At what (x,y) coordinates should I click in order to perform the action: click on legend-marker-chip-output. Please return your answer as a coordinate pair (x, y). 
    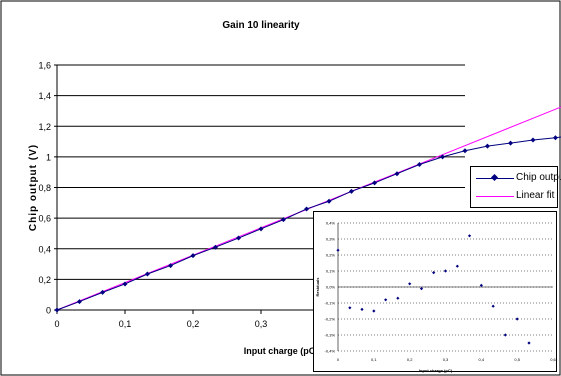
    Looking at the image, I should click on (494, 177).